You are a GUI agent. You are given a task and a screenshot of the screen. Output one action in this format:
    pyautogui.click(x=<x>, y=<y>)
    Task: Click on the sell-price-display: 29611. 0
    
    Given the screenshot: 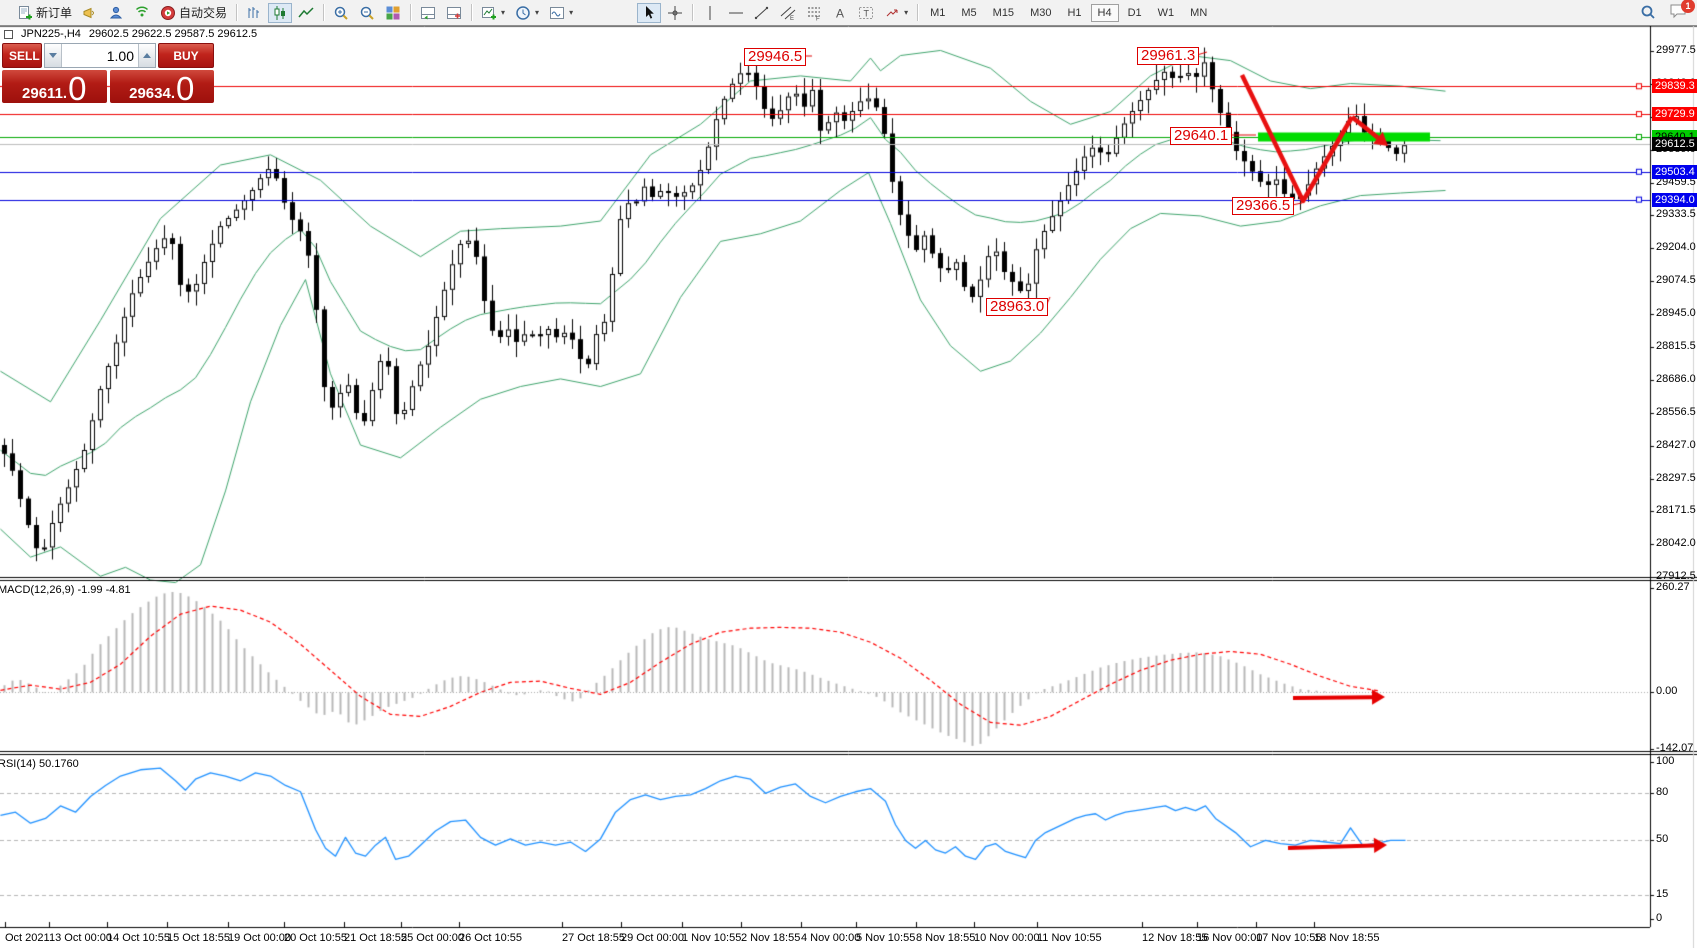 What is the action you would take?
    pyautogui.click(x=54, y=87)
    